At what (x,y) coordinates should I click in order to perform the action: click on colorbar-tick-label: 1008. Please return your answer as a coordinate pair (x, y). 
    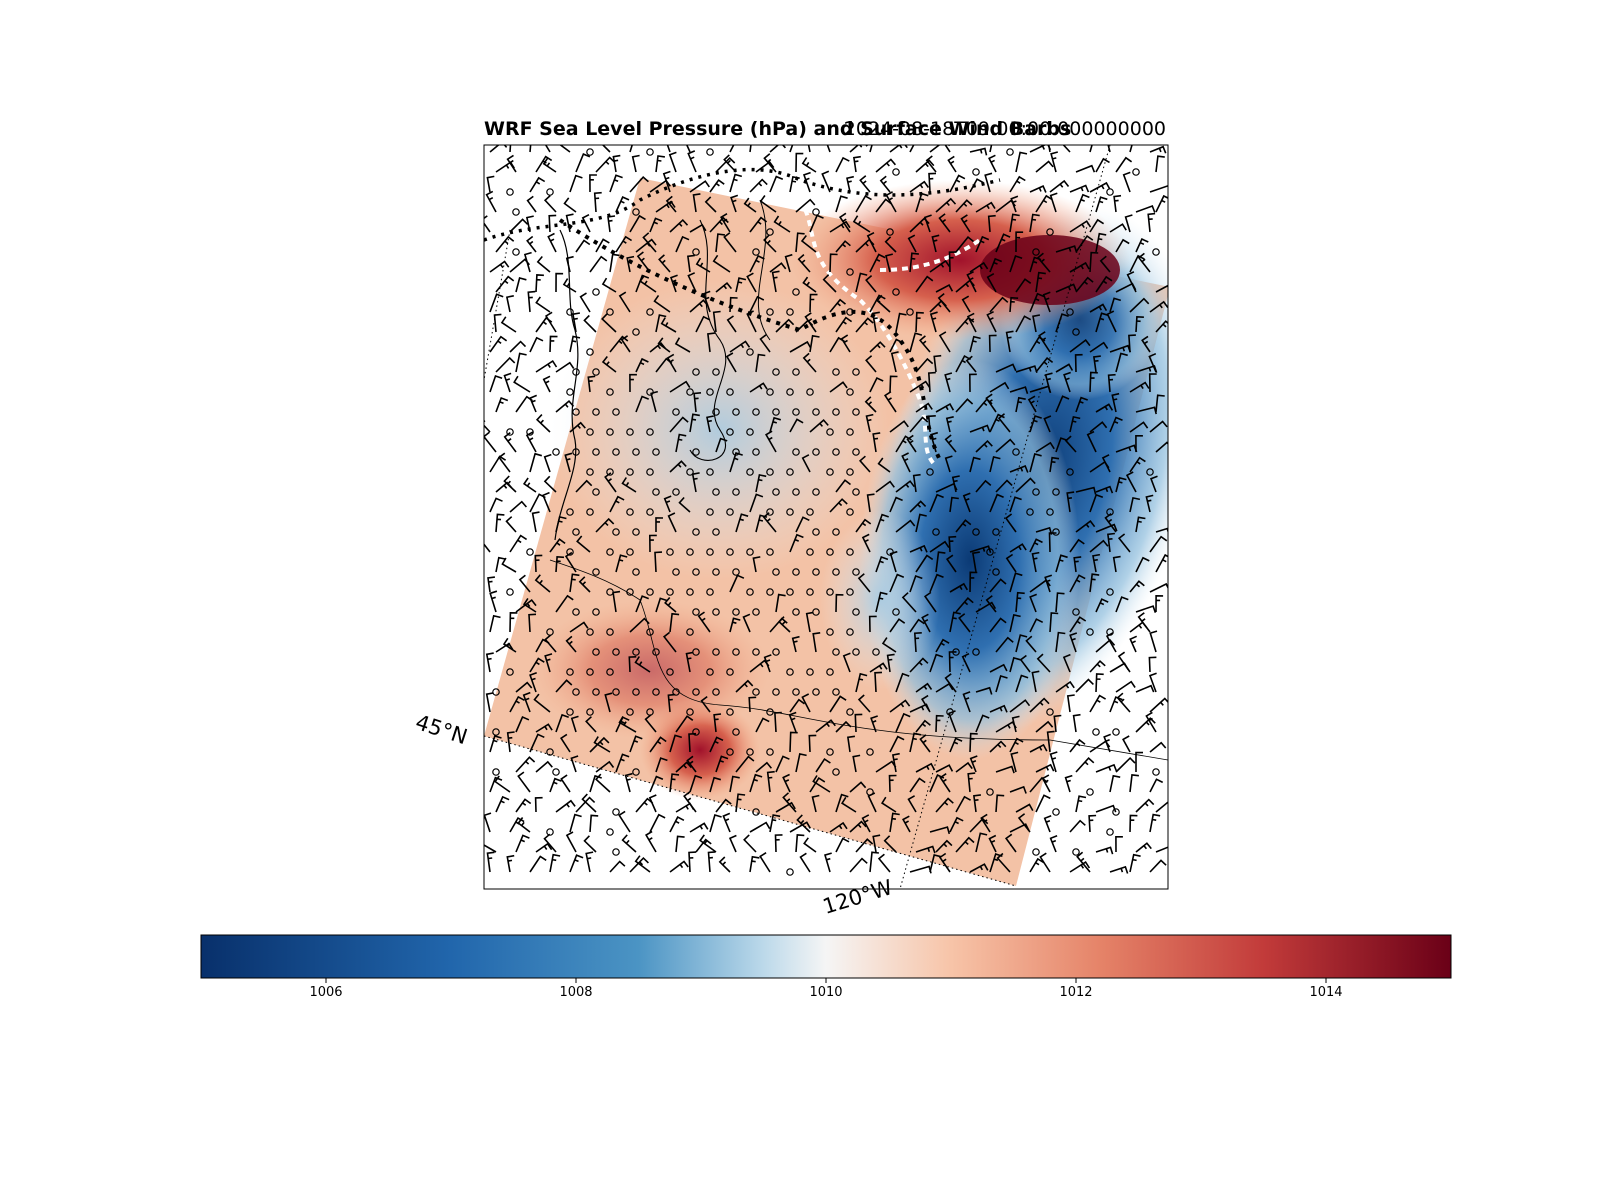
    Looking at the image, I should click on (576, 992).